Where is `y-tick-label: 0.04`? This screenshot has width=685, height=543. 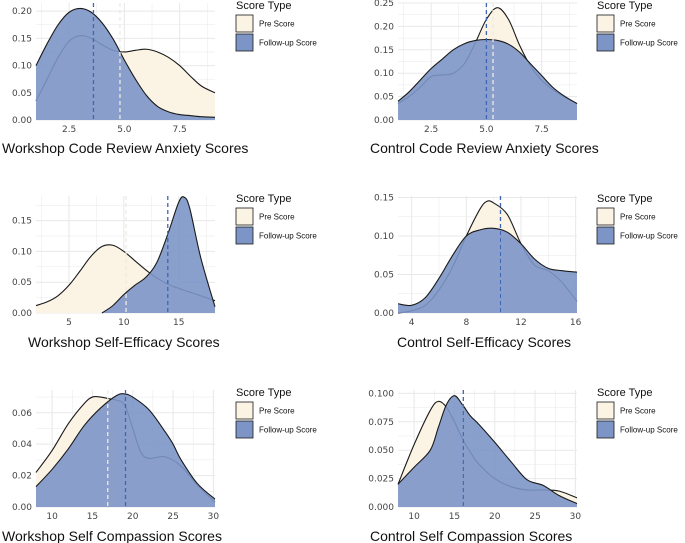 y-tick-label: 0.04 is located at coordinates (22, 445).